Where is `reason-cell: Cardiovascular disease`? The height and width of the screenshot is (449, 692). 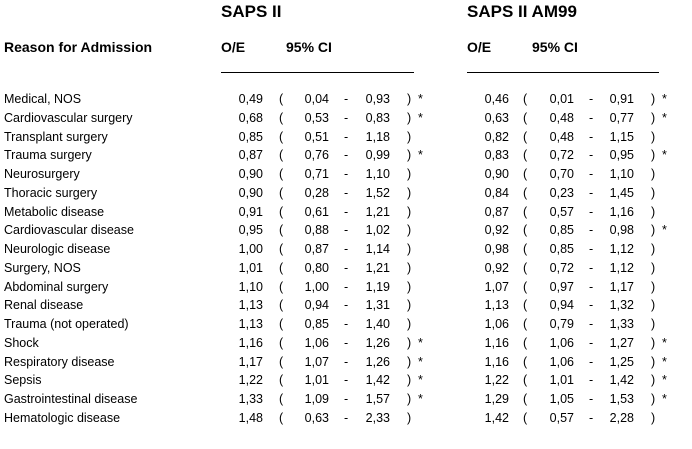 reason-cell: Cardiovascular disease is located at coordinates (69, 230).